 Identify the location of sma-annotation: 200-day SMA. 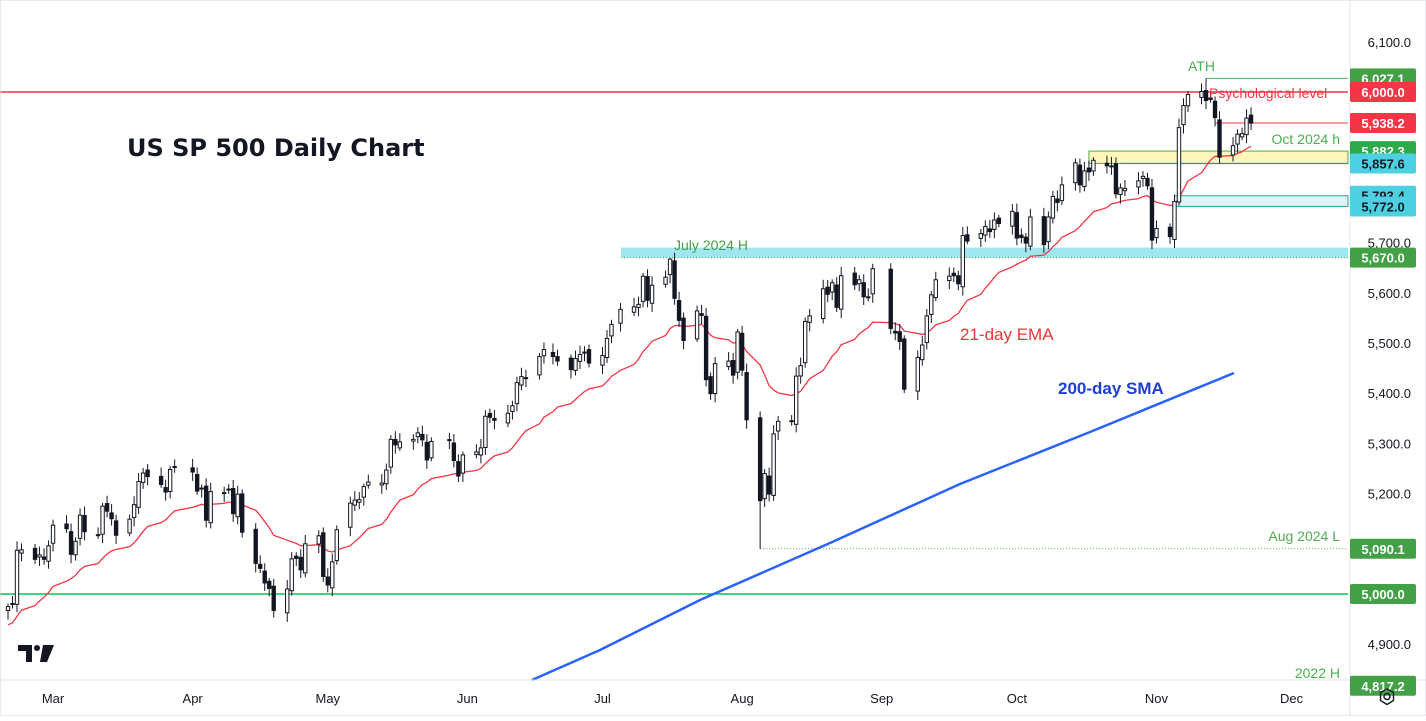
(1111, 388).